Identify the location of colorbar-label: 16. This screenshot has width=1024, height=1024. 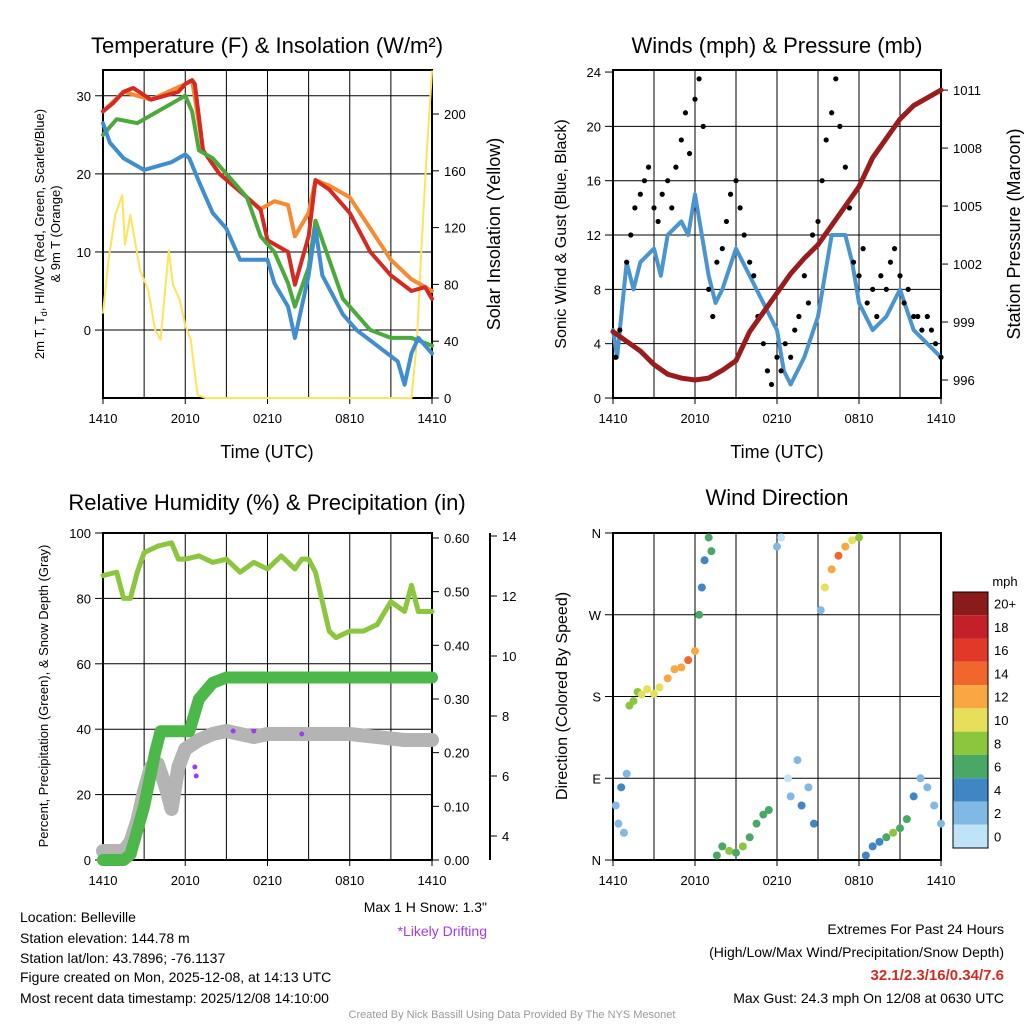
(1001, 650).